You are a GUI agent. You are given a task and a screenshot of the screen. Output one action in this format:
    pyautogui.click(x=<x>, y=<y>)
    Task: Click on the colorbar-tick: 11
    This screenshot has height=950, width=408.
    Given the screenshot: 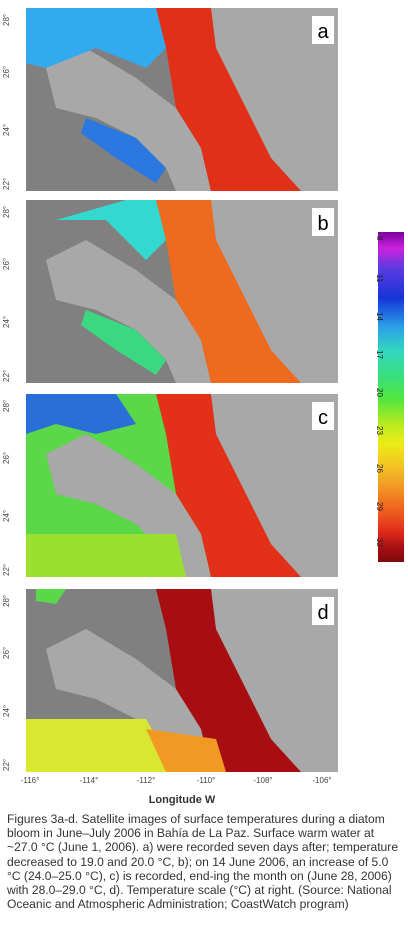 What is the action you would take?
    pyautogui.click(x=379, y=278)
    